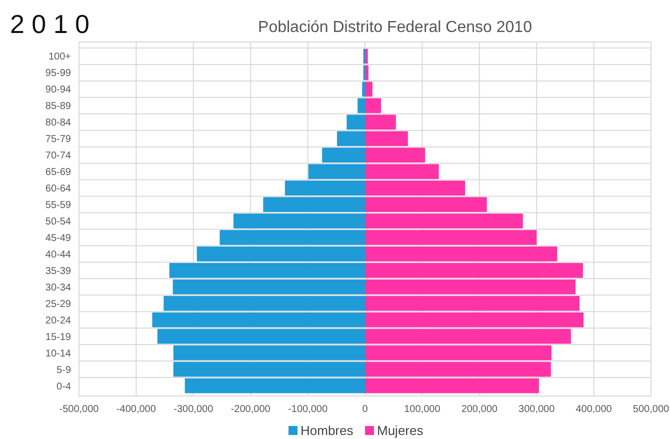 Image resolution: width=670 pixels, height=439 pixels. I want to click on y-tick-label: 95-99, so click(58, 74).